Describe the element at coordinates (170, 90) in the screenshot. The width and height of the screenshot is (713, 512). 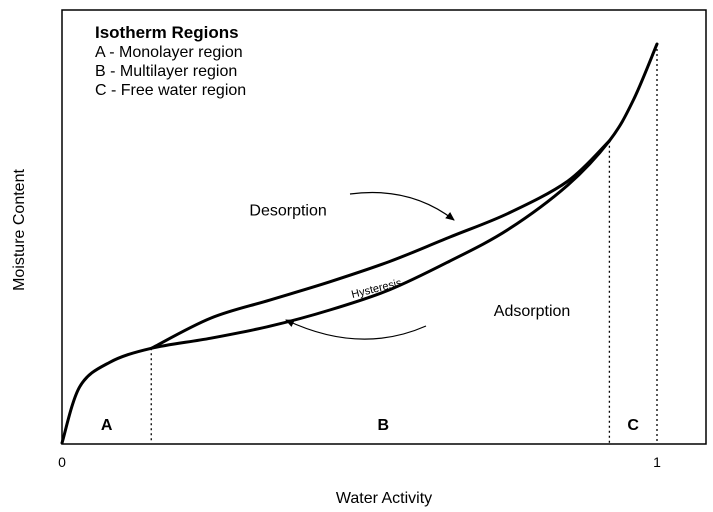
I see `legend-item-free-water: C - Free water region` at that location.